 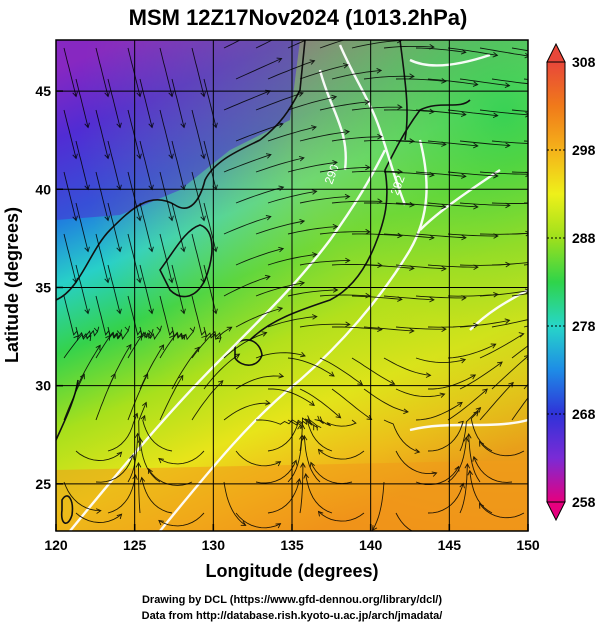 What do you see at coordinates (584, 238) in the screenshot?
I see `colorbar-tick-label: 288` at bounding box center [584, 238].